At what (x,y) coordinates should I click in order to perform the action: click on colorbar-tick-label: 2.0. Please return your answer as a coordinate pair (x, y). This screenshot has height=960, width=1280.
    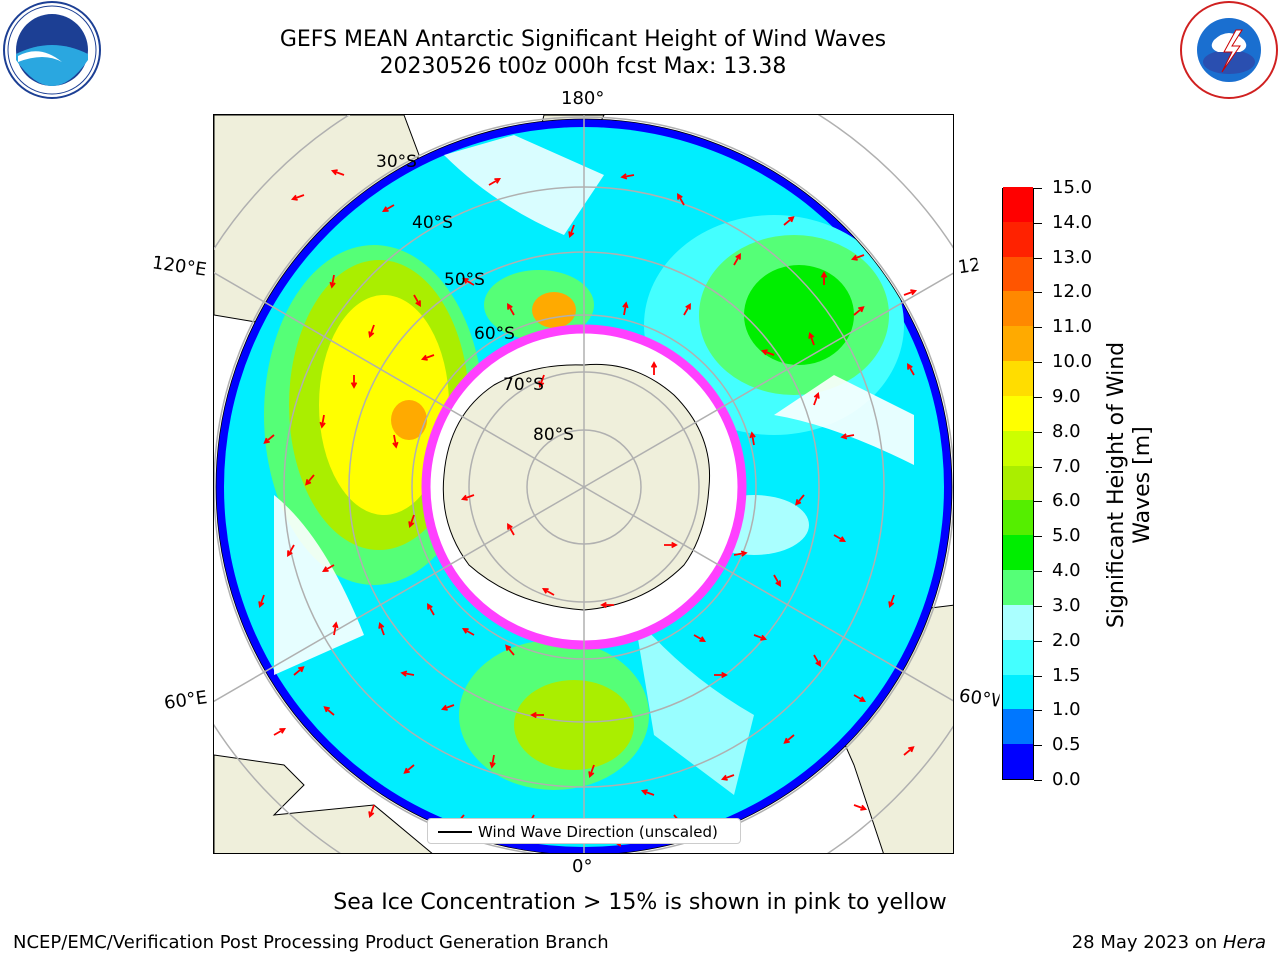
    Looking at the image, I should click on (1066, 640).